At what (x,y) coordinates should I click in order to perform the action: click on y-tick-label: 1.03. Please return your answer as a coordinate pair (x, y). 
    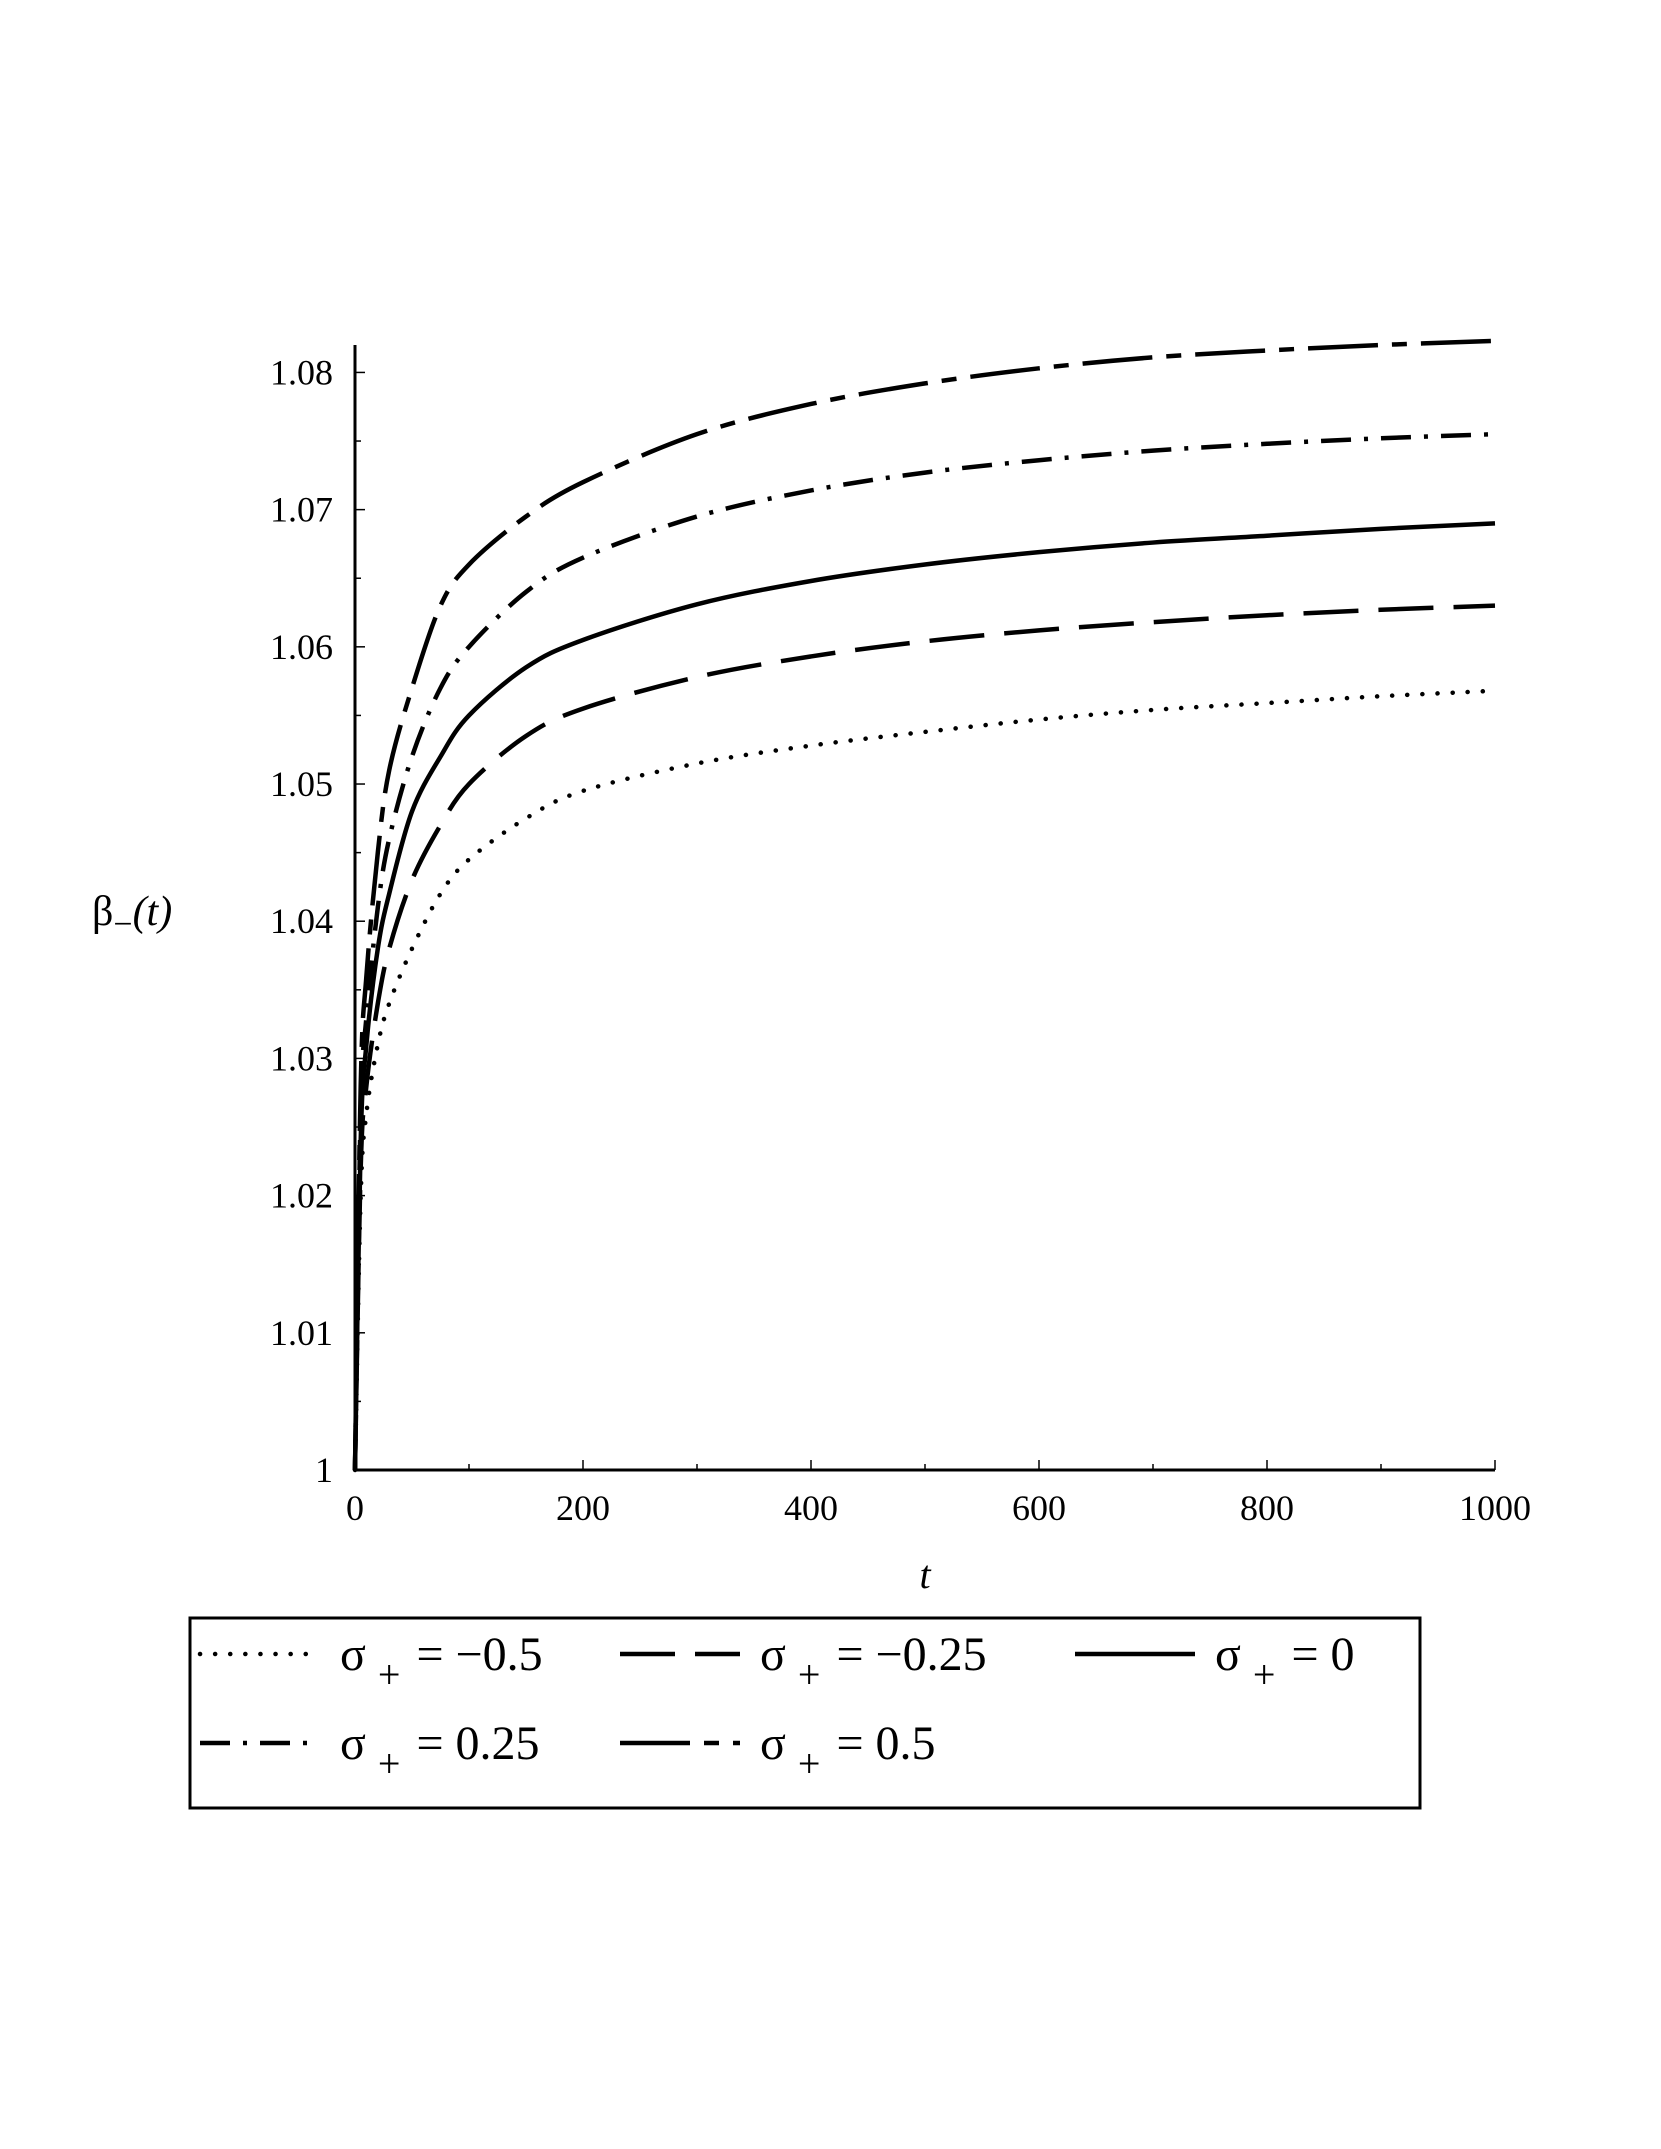
    Looking at the image, I should click on (301, 1058).